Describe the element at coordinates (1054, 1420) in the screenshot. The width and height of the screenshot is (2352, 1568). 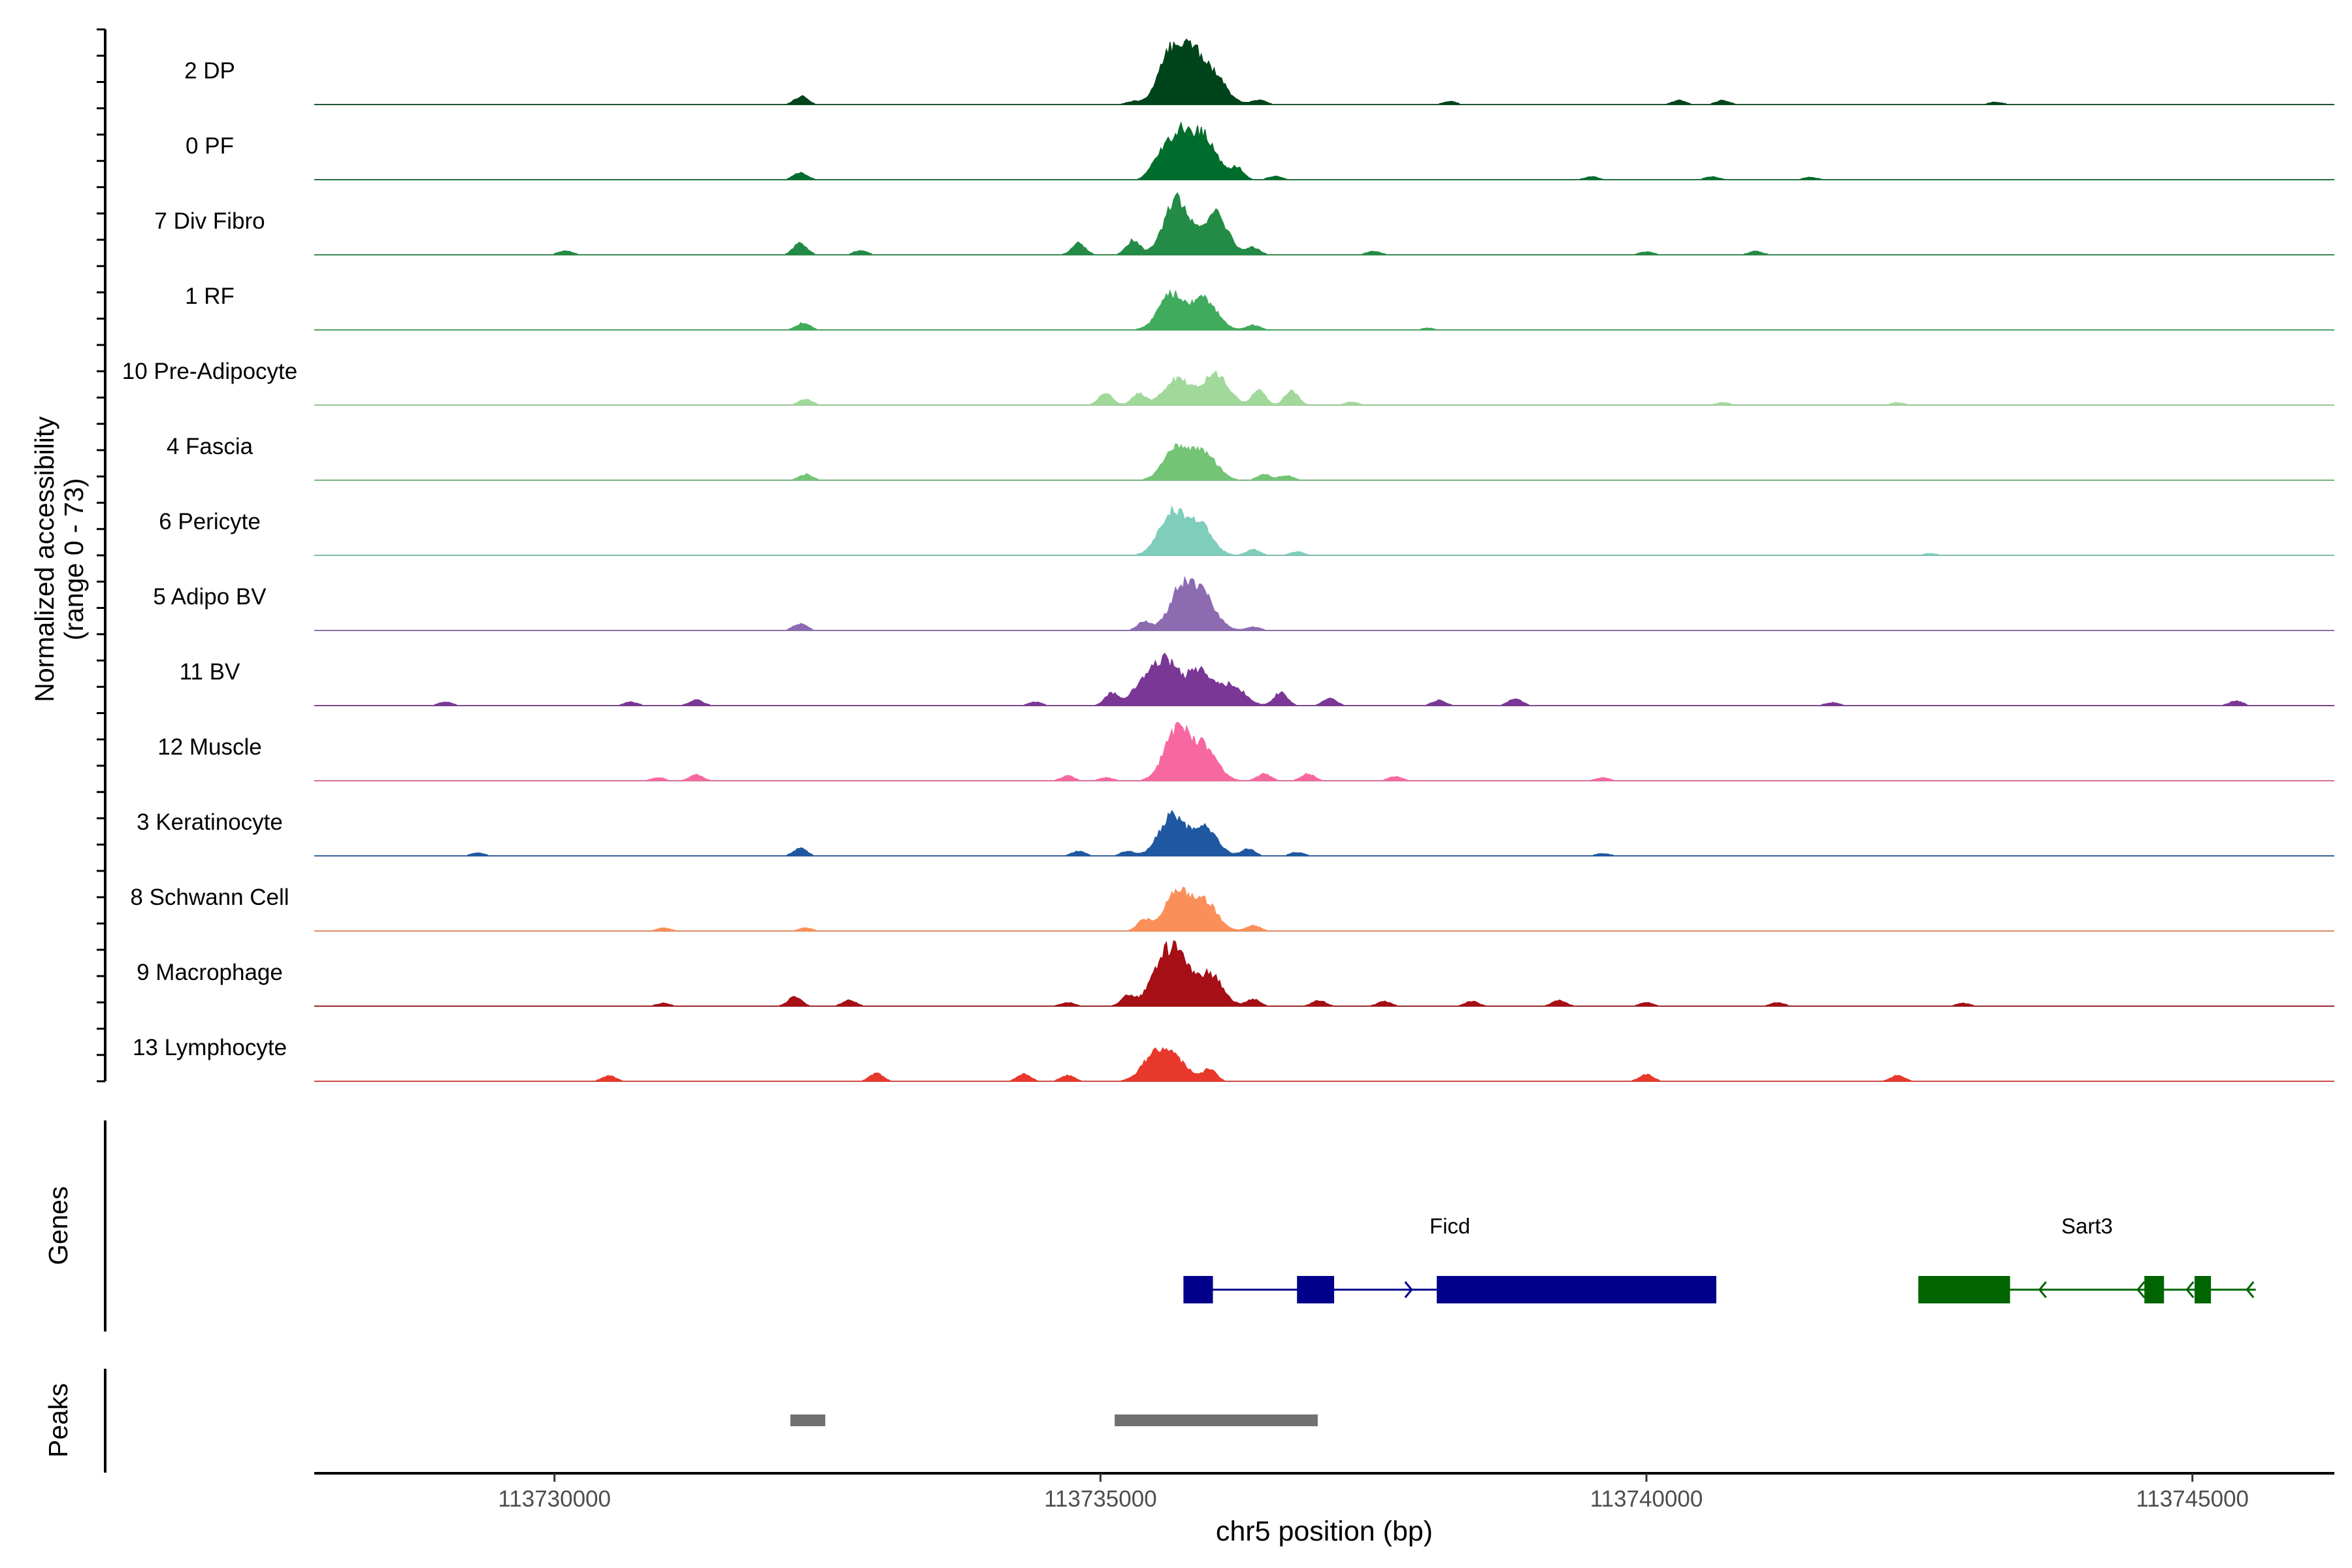
I see `peaks-track` at that location.